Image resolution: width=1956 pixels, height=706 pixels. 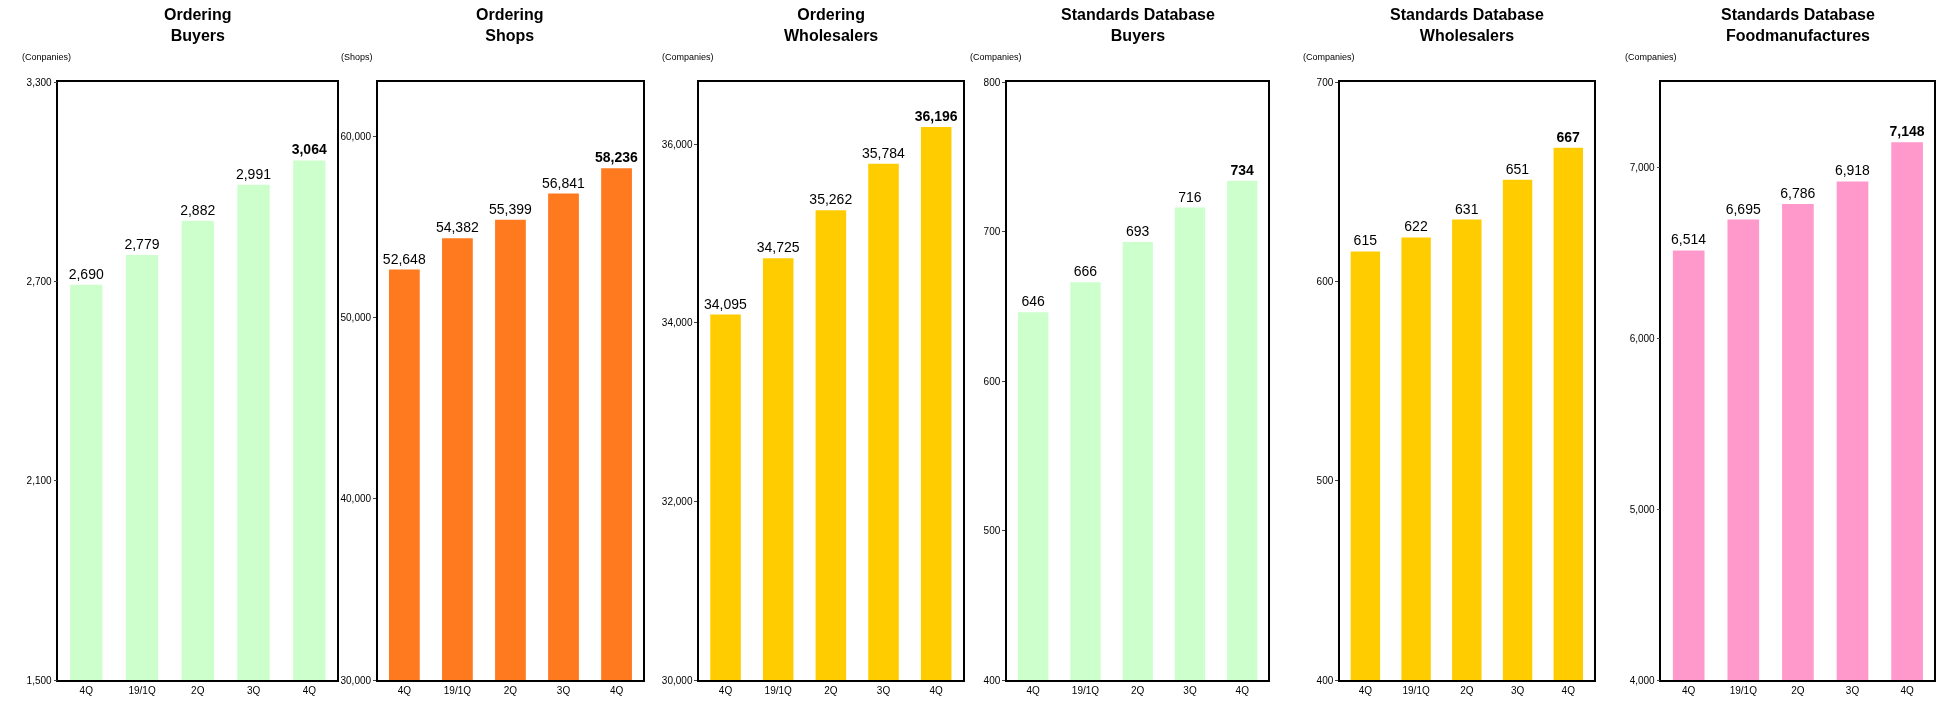 I want to click on y-tick-label: 36,000, so click(x=677, y=144).